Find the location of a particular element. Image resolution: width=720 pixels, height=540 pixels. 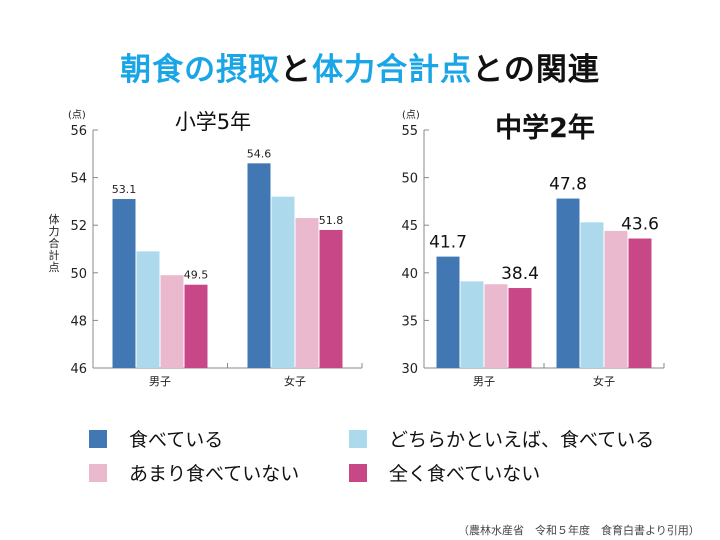

legend-label: 全く食べていない is located at coordinates (465, 474).